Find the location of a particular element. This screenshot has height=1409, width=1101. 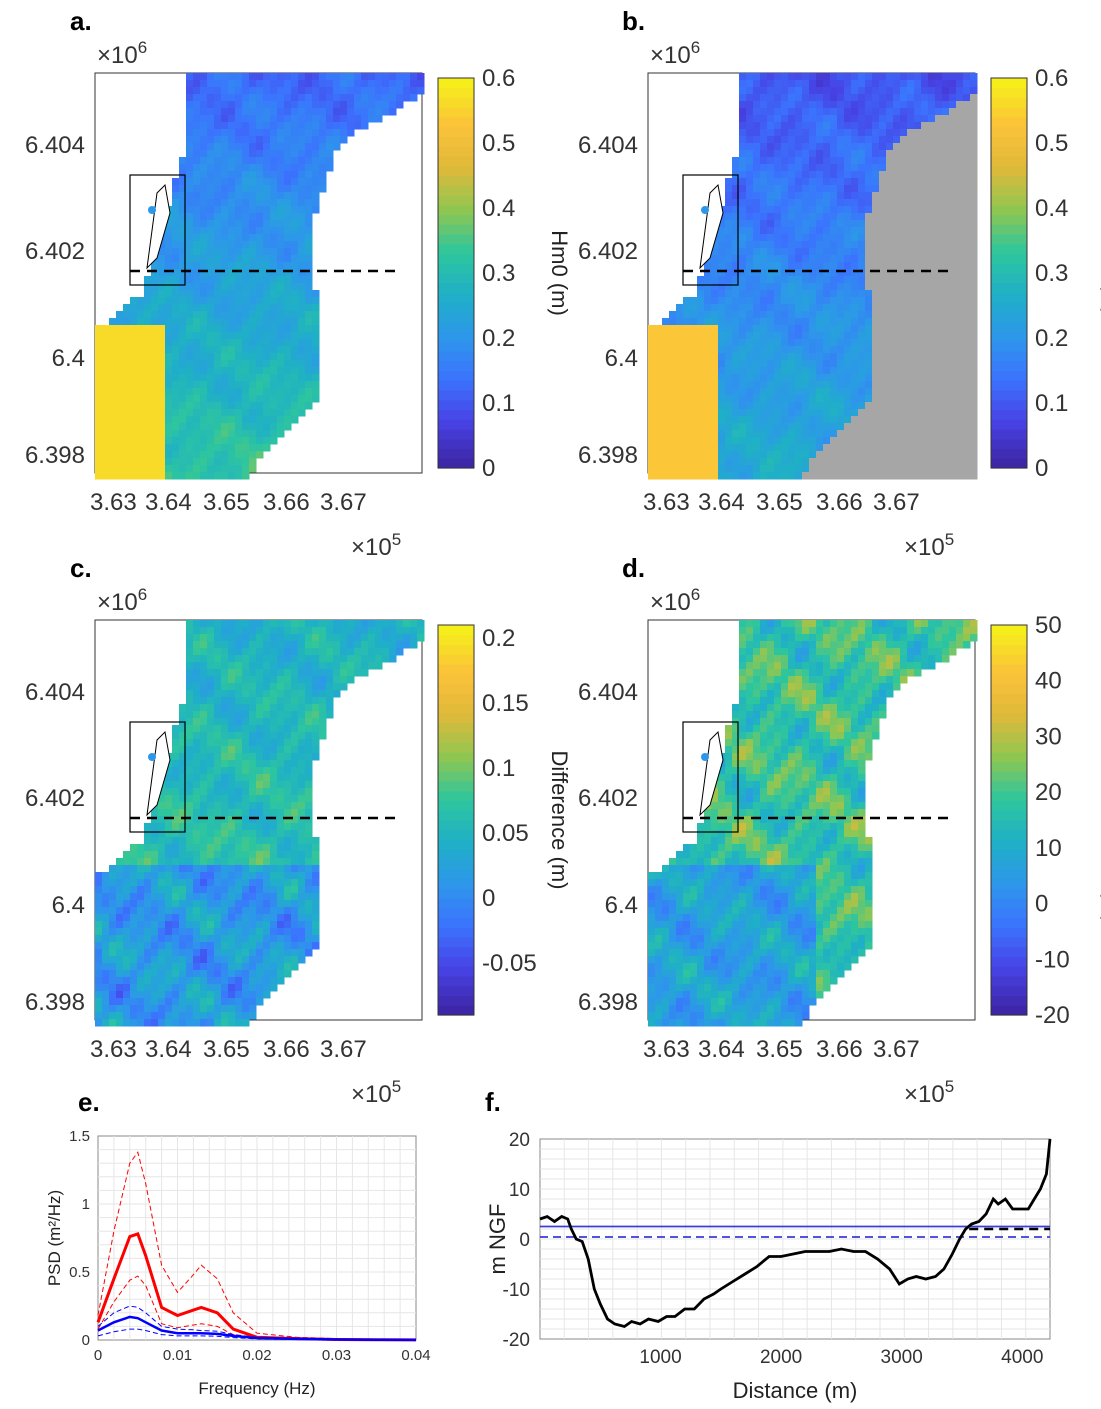

colorbar-frame-a is located at coordinates (456, 273).